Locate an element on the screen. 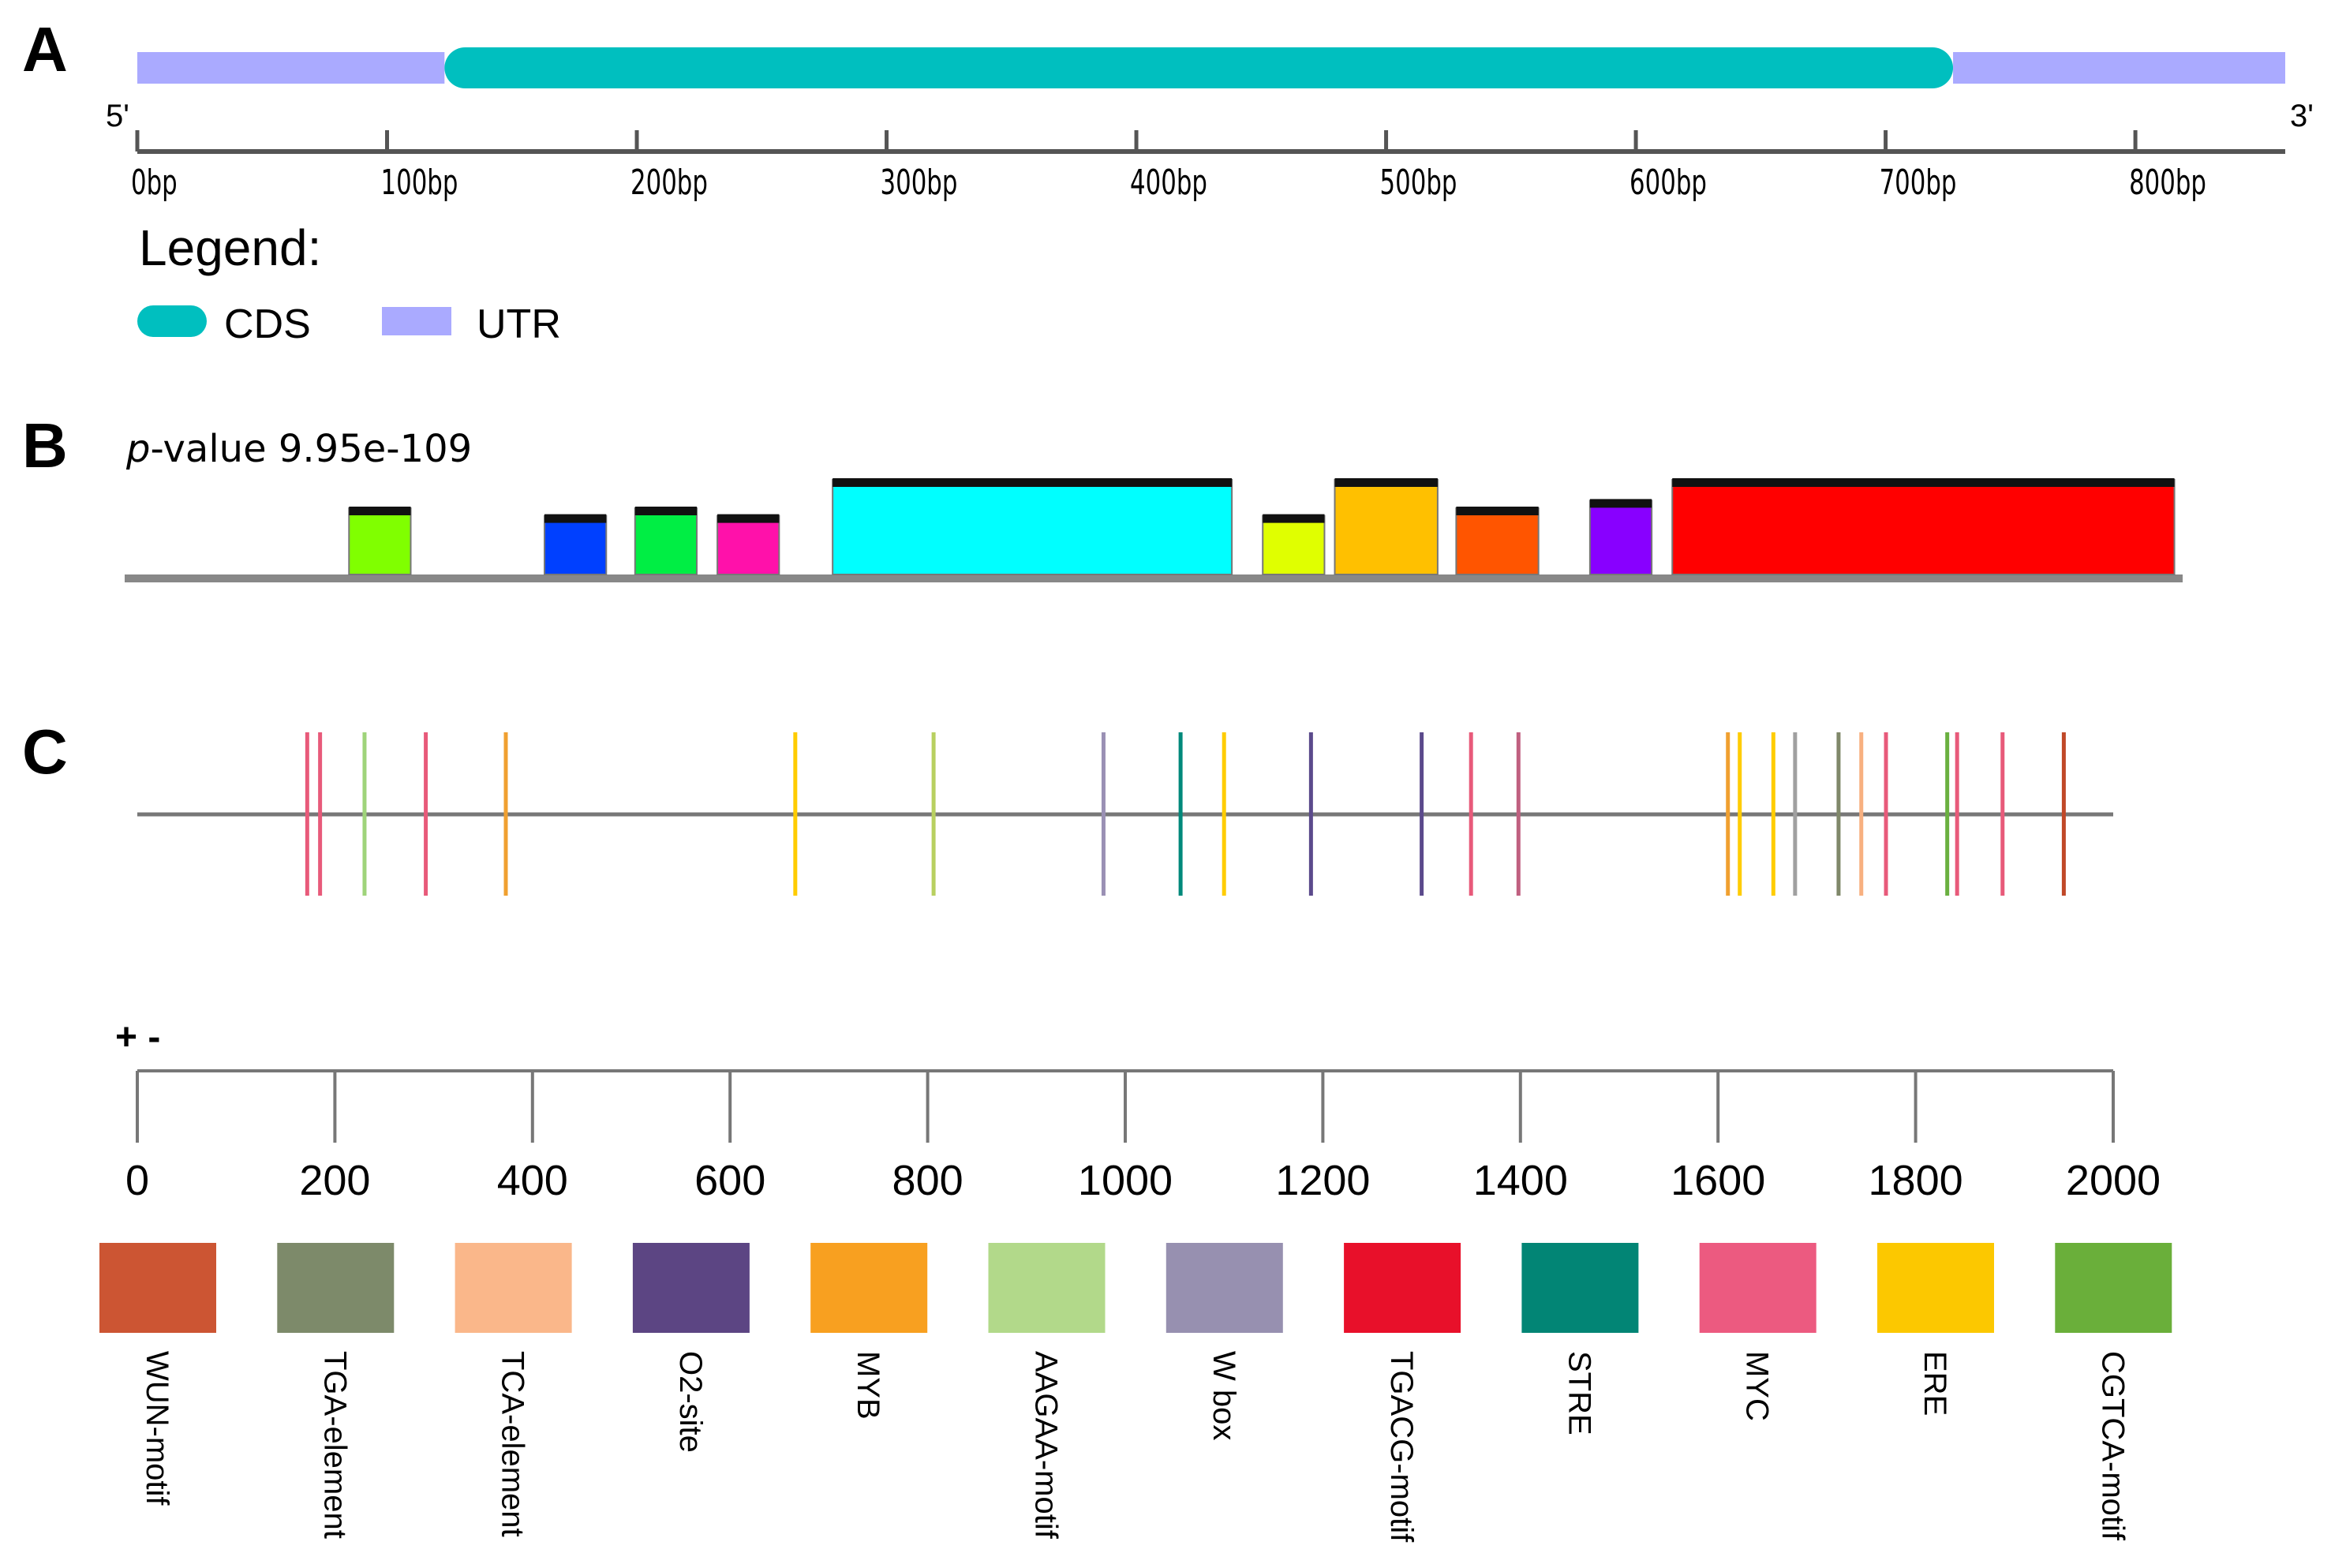 The image size is (2331, 1568). bp-tick-label: 600bp is located at coordinates (1668, 182).